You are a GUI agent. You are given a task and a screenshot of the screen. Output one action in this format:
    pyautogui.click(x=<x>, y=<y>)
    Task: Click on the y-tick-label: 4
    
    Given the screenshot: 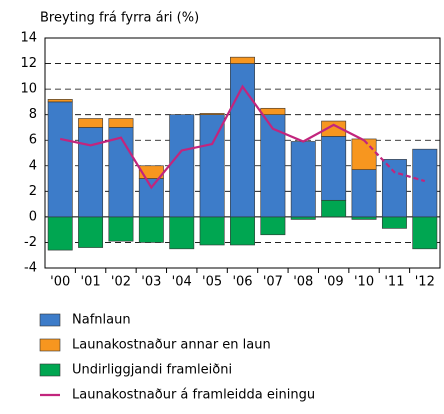 What is the action you would take?
    pyautogui.click(x=33, y=165)
    